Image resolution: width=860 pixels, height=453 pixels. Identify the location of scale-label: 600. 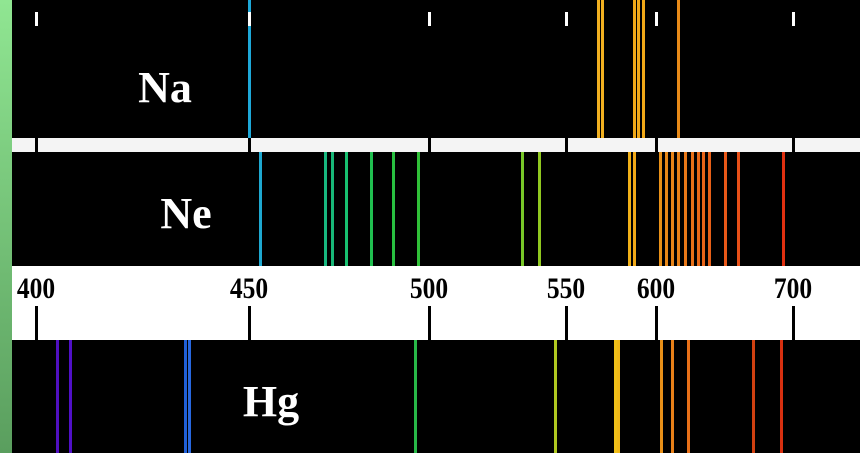
(656, 288).